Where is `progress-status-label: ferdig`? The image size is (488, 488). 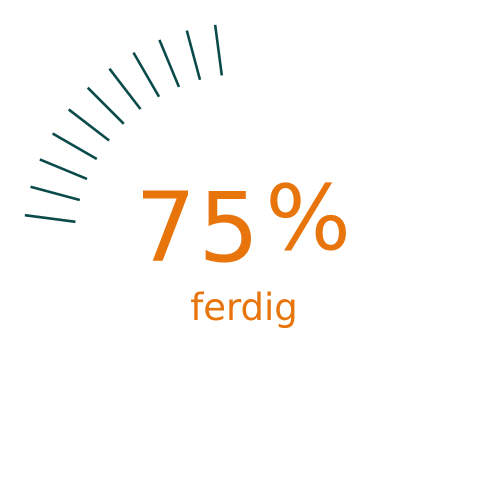 progress-status-label: ferdig is located at coordinates (244, 308).